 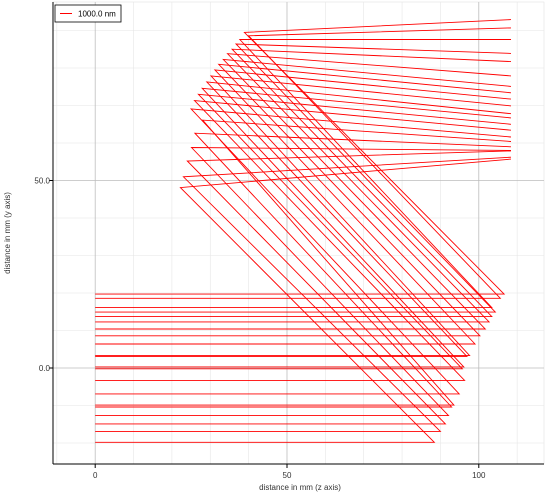 What do you see at coordinates (97, 14) in the screenshot?
I see `legend-label: 1000.0 nm` at bounding box center [97, 14].